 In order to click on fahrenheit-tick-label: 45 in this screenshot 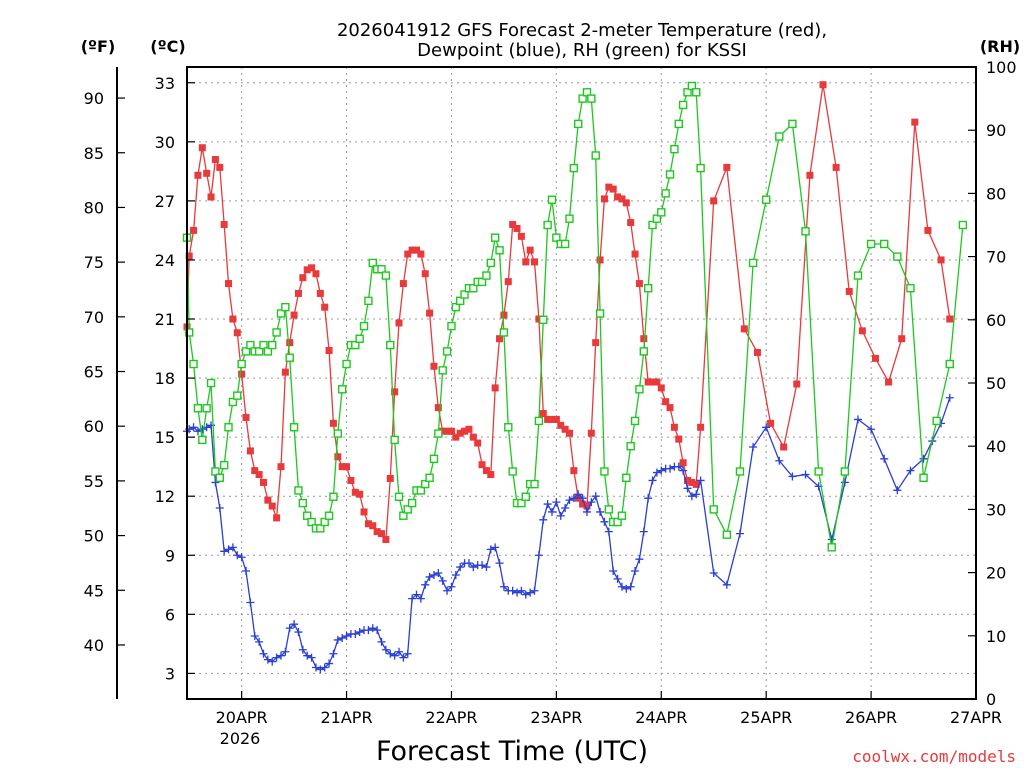, I will do `click(94, 590)`.